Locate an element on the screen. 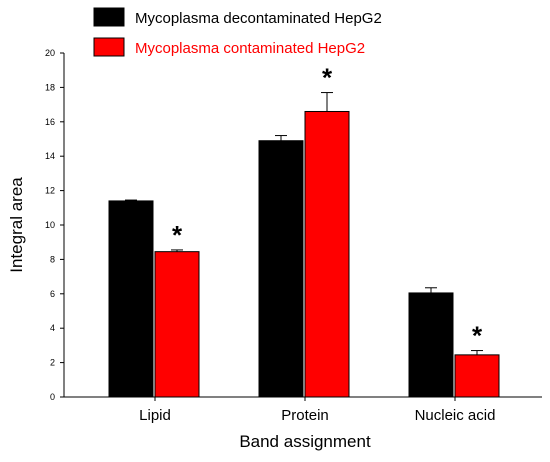  y-tick-label: 20 is located at coordinates (50, 53).